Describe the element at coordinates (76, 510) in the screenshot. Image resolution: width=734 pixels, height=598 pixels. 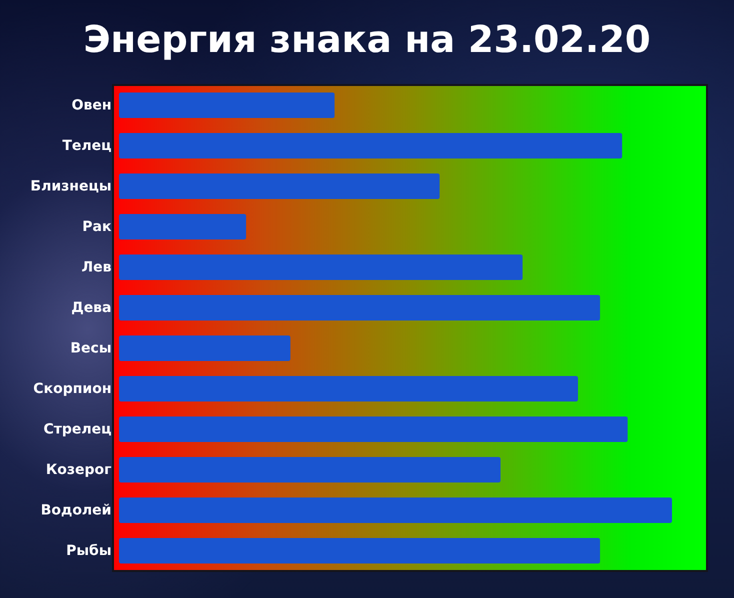
I see `y-tick-label: Водолей` at that location.